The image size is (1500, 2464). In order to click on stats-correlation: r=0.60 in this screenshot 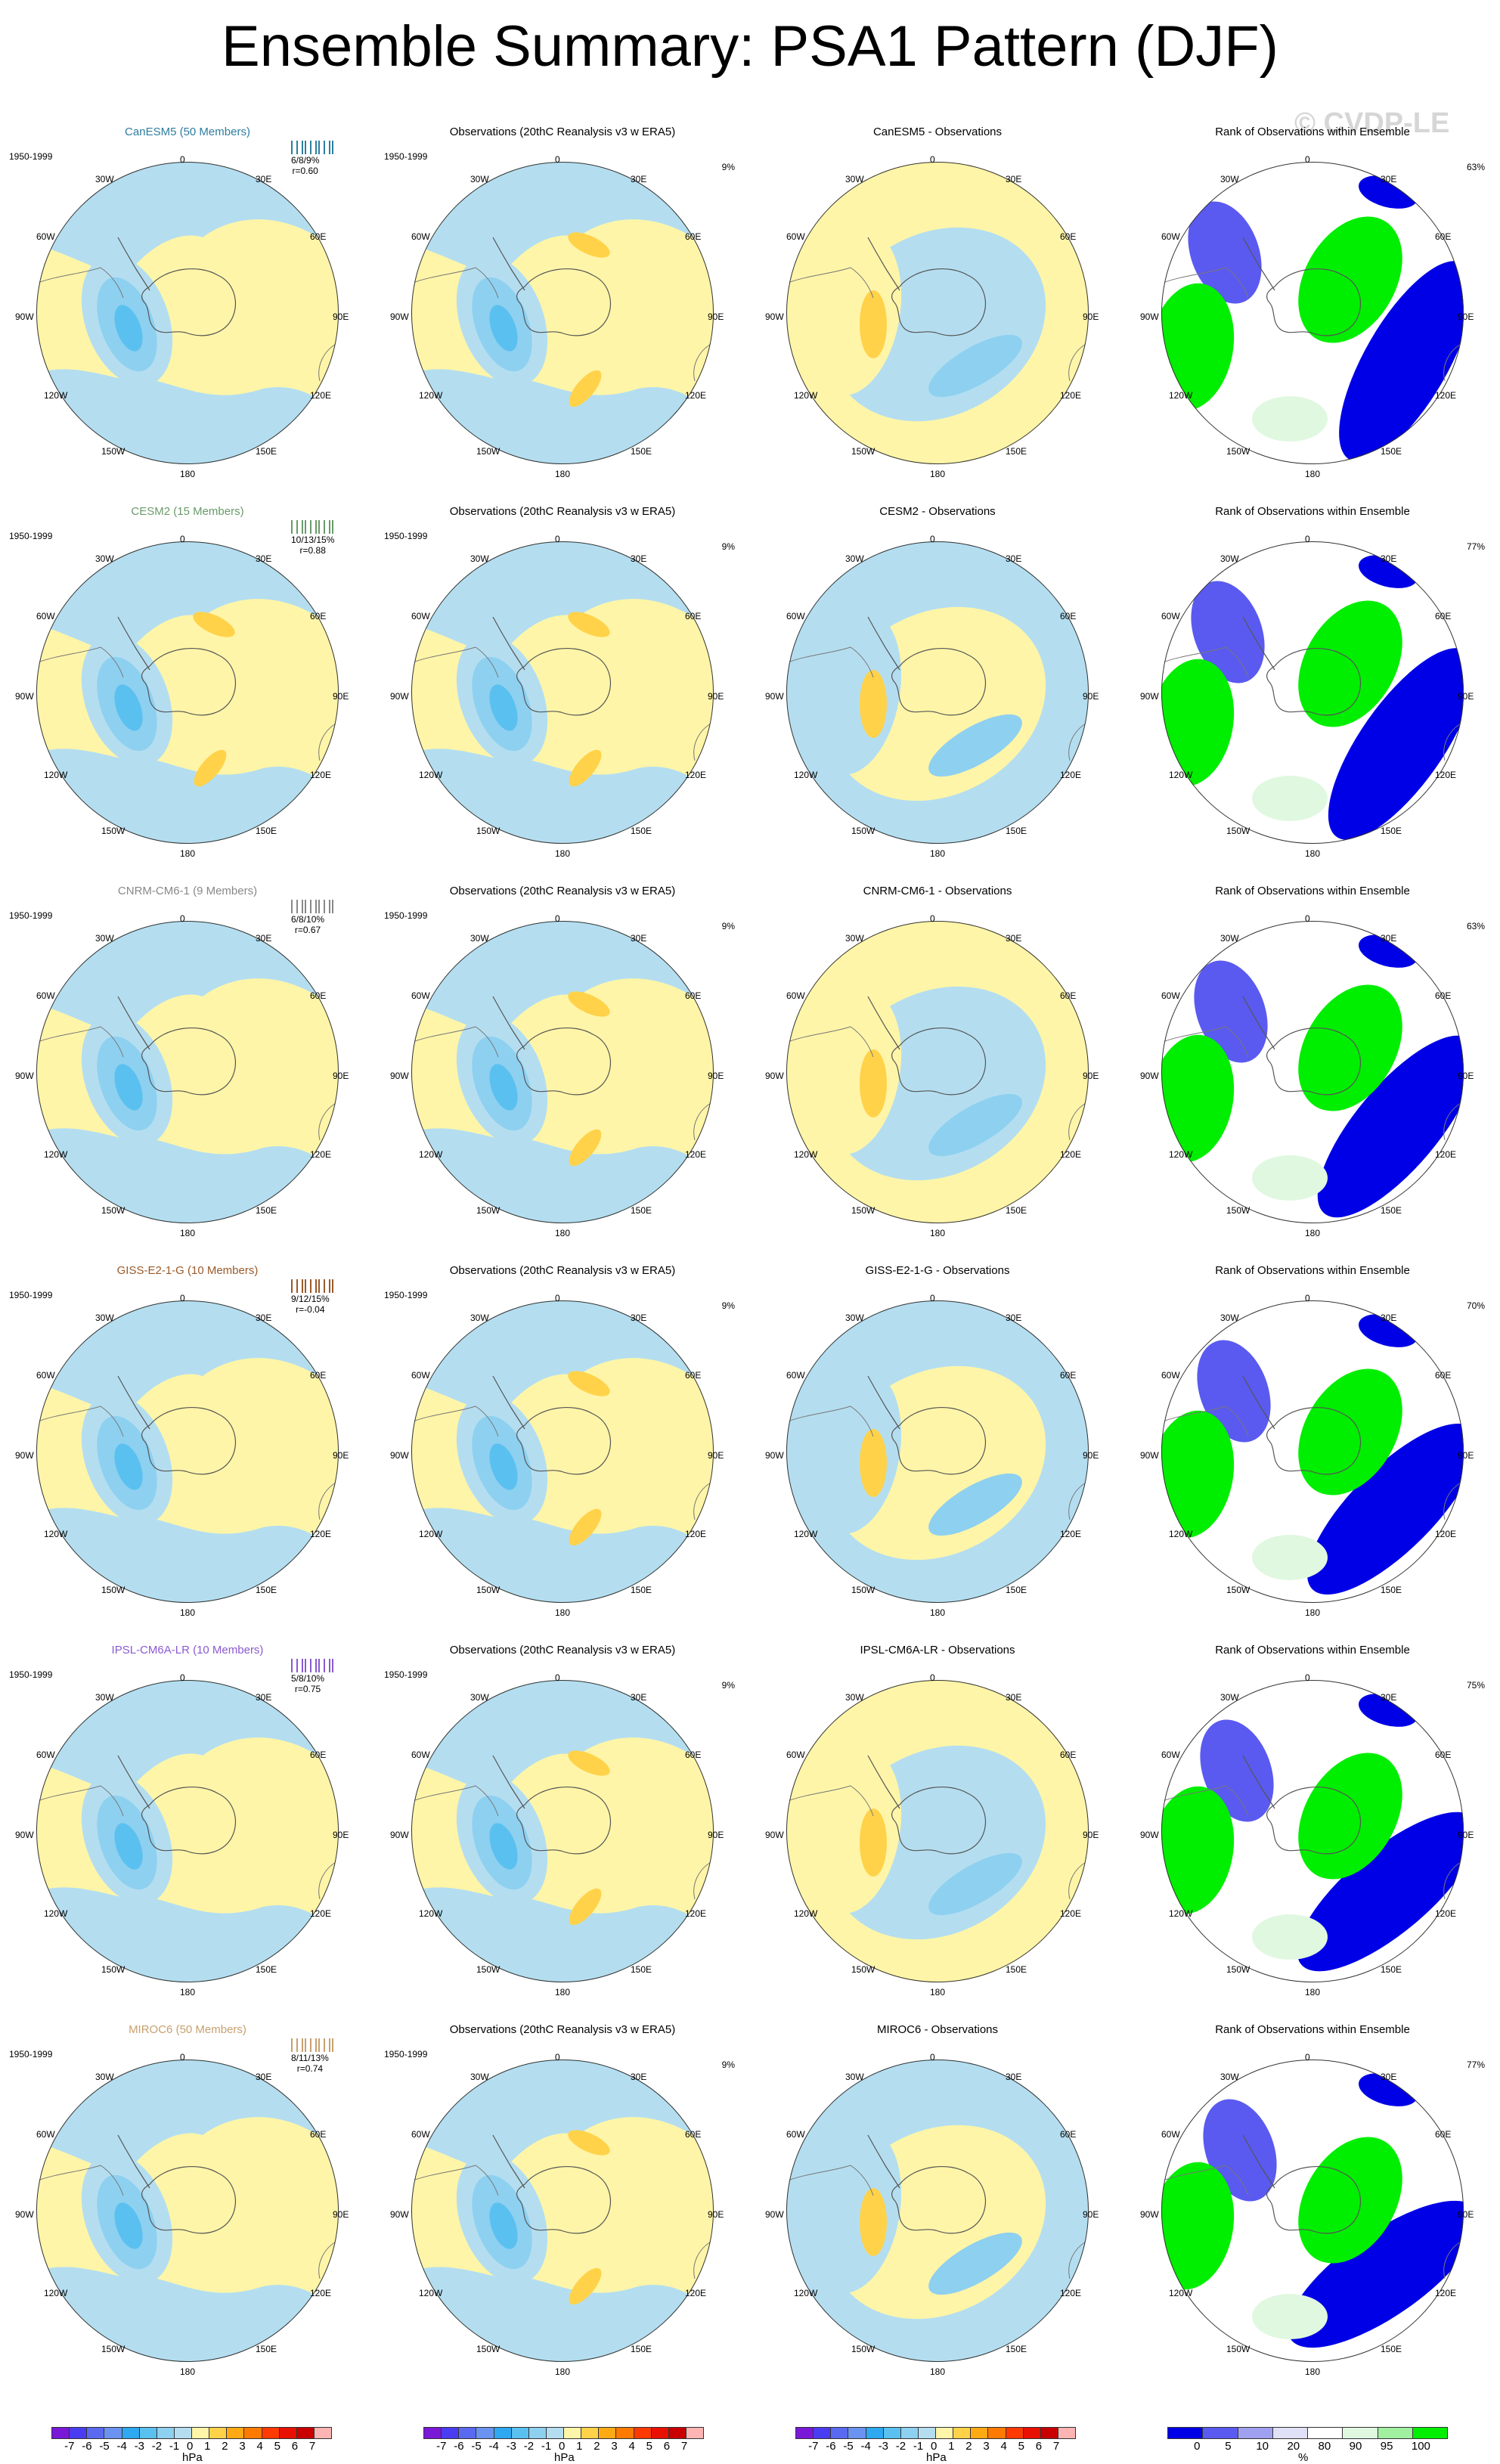, I will do `click(305, 171)`.